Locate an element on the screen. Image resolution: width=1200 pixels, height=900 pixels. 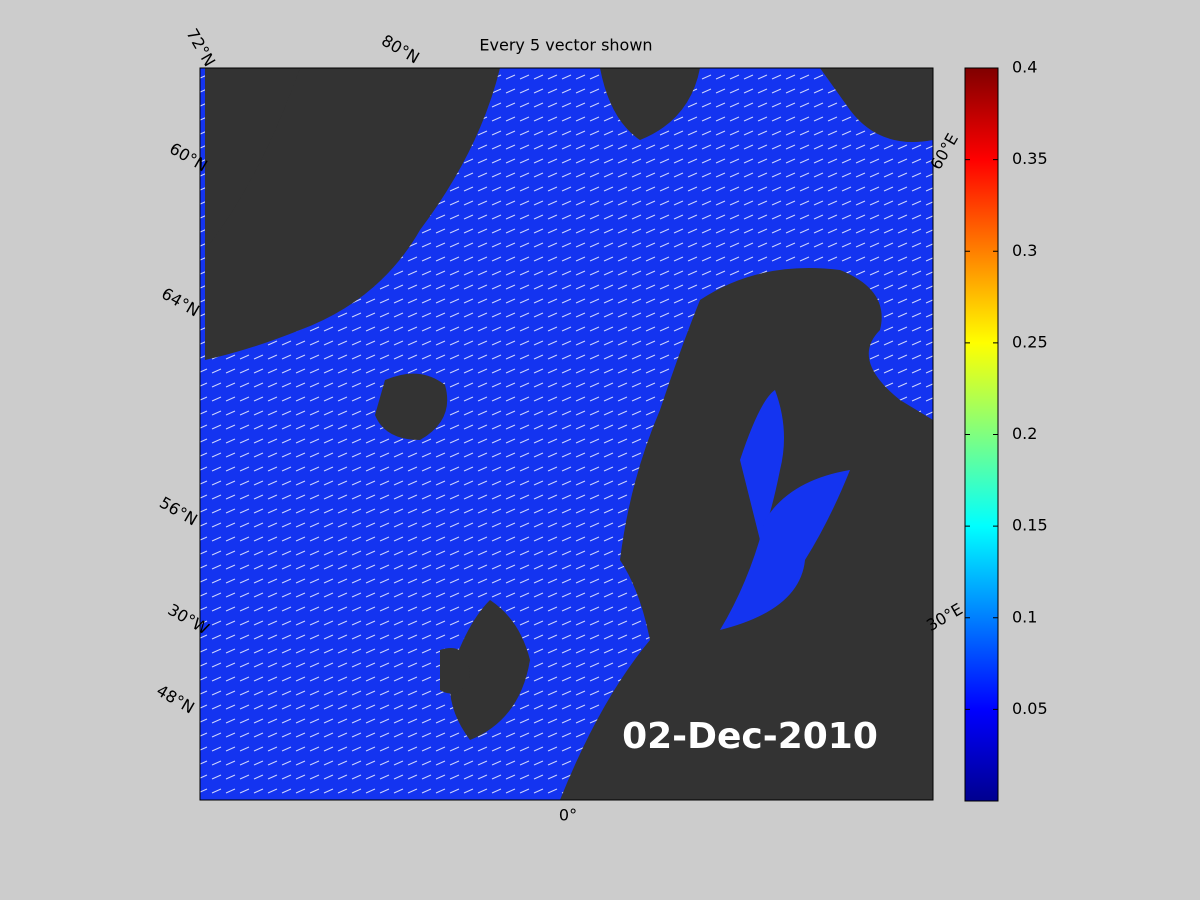
graticule-label: 72°N is located at coordinates (201, 47).